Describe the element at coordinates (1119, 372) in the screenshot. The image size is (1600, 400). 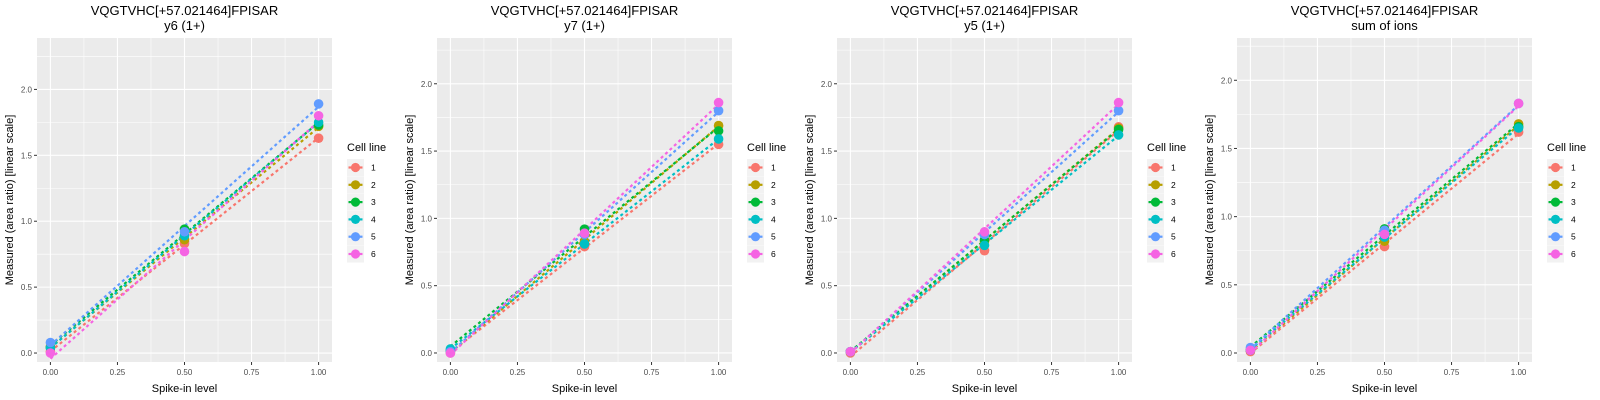
I see `x-tick-label: 1.00` at that location.